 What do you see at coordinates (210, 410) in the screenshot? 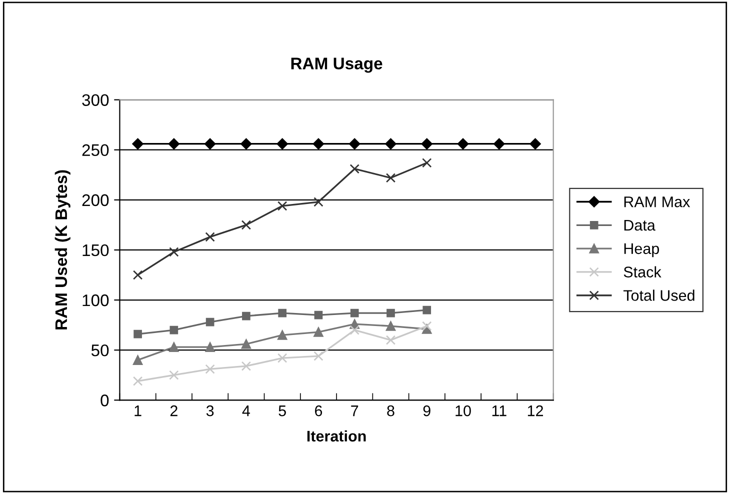
I see `x-tick-label: 3` at bounding box center [210, 410].